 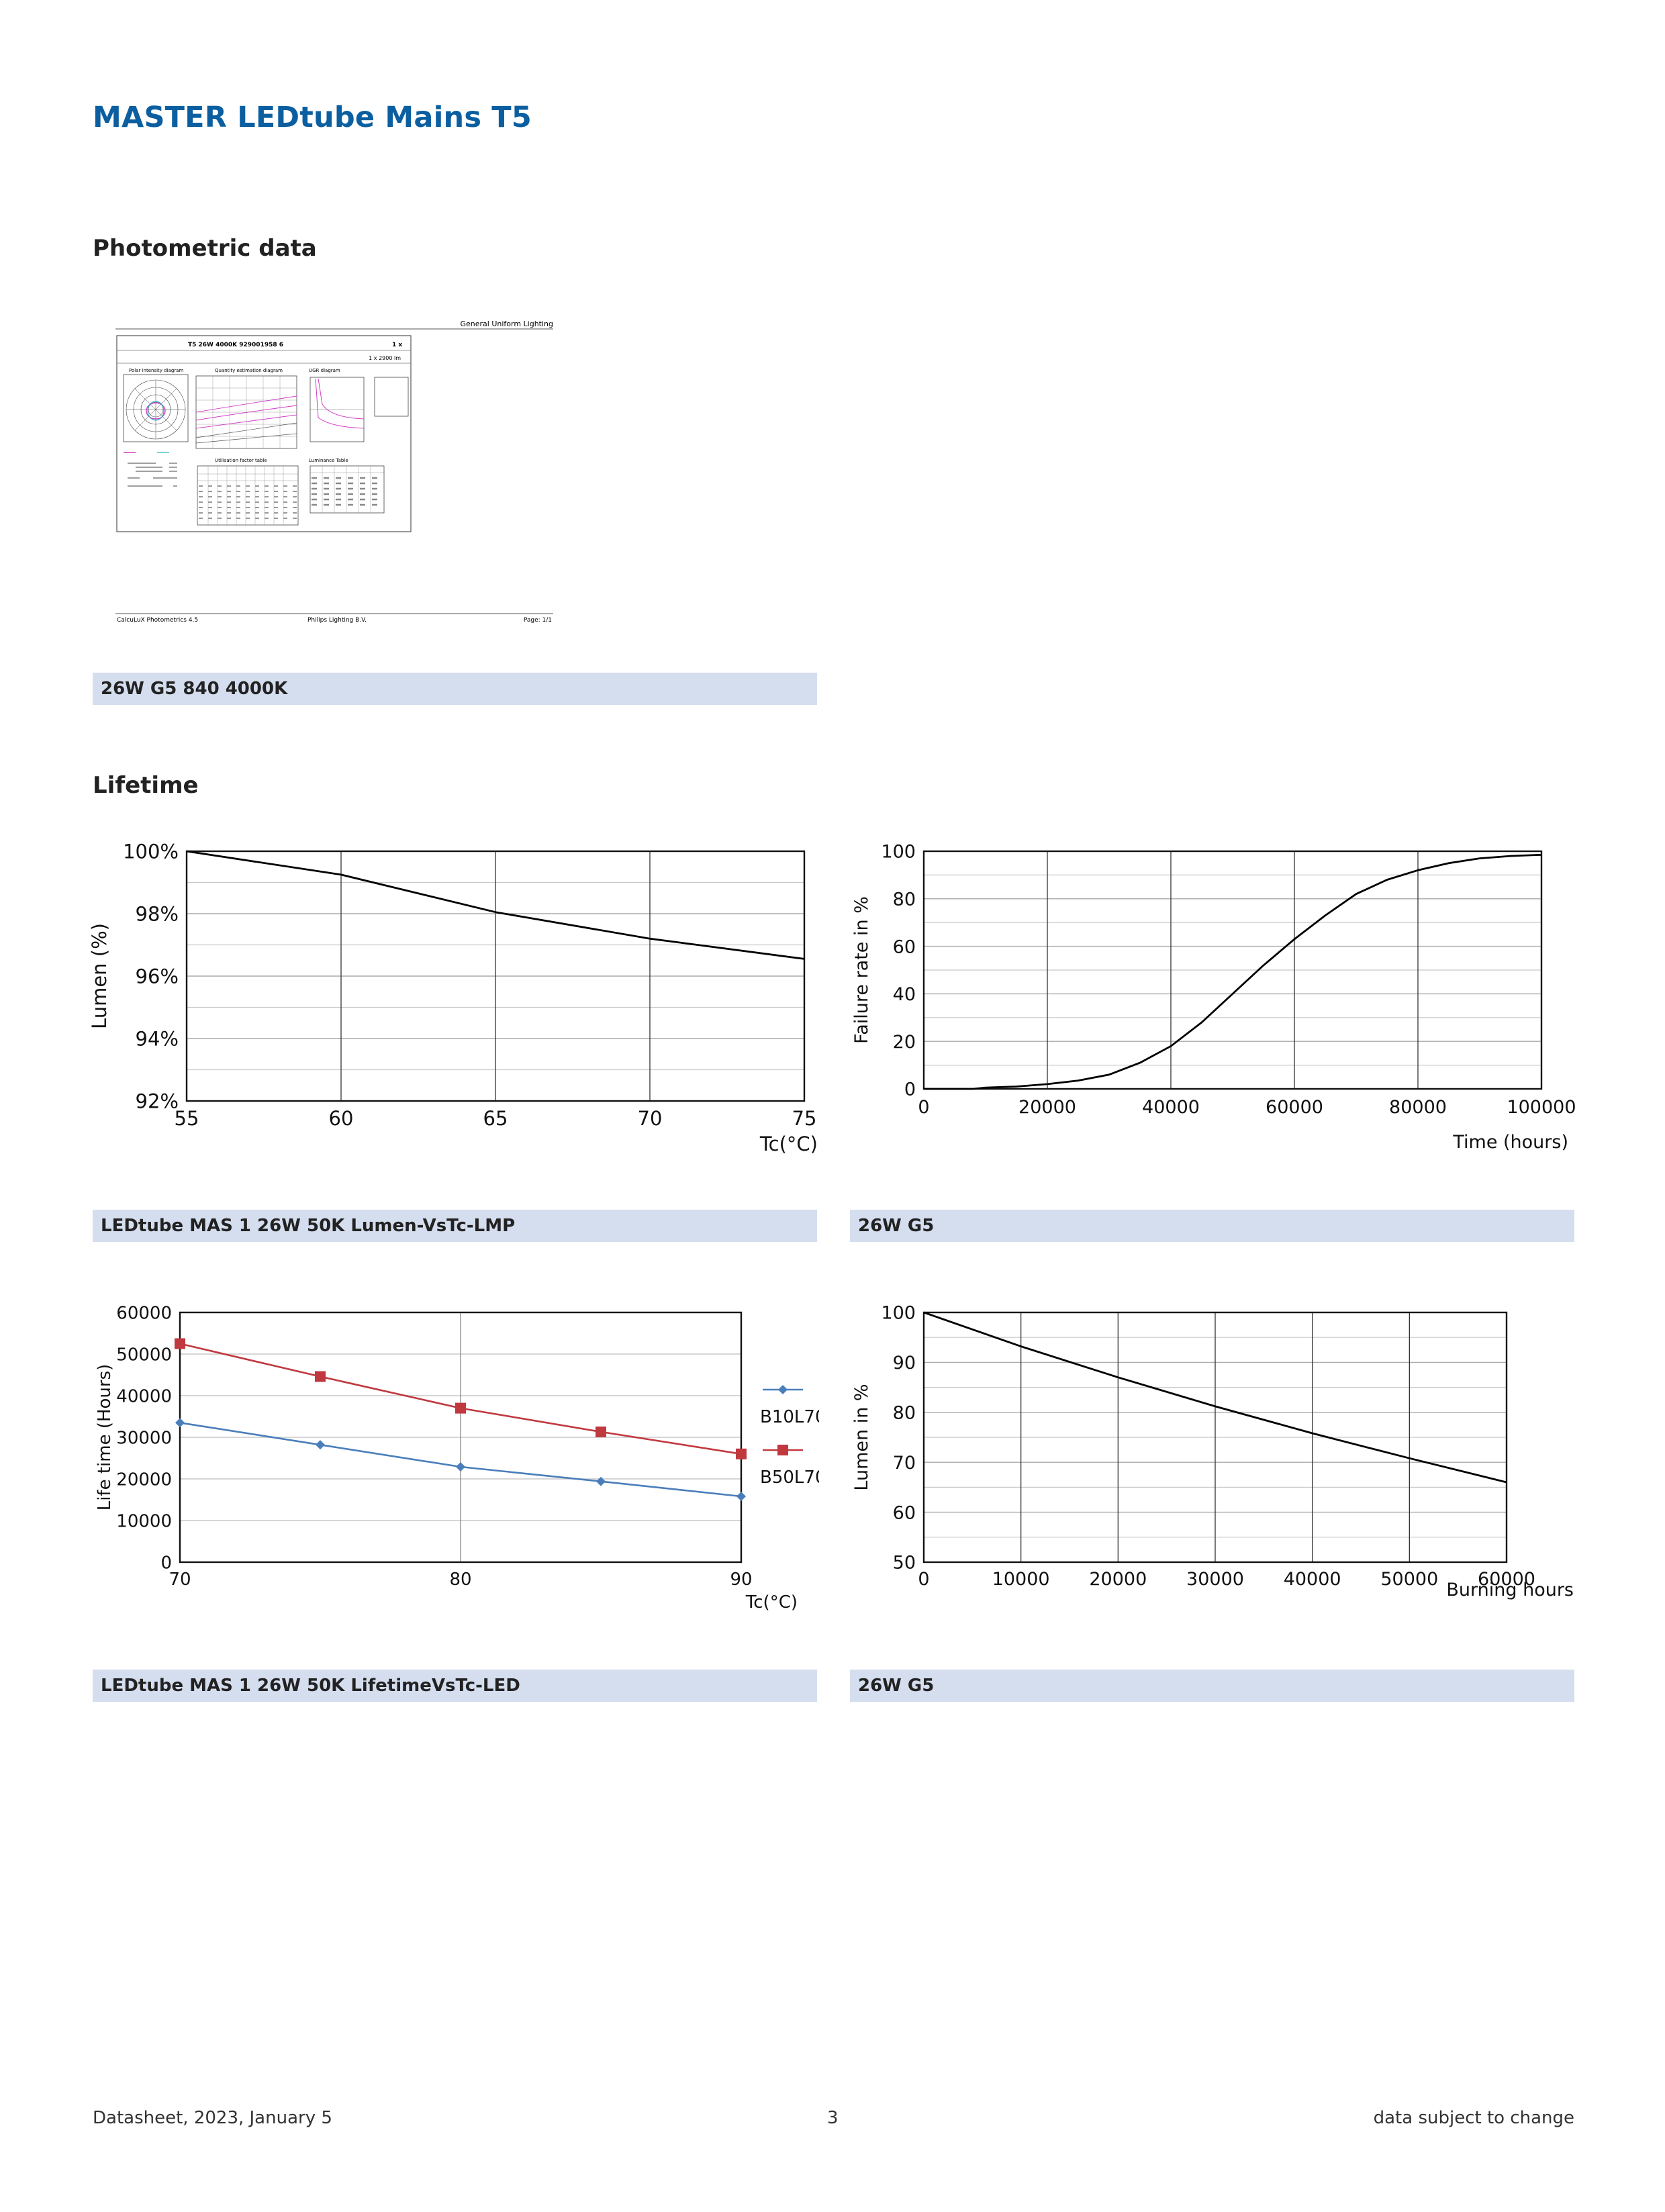 I want to click on report-lamp-count: 1 x, so click(x=397, y=345).